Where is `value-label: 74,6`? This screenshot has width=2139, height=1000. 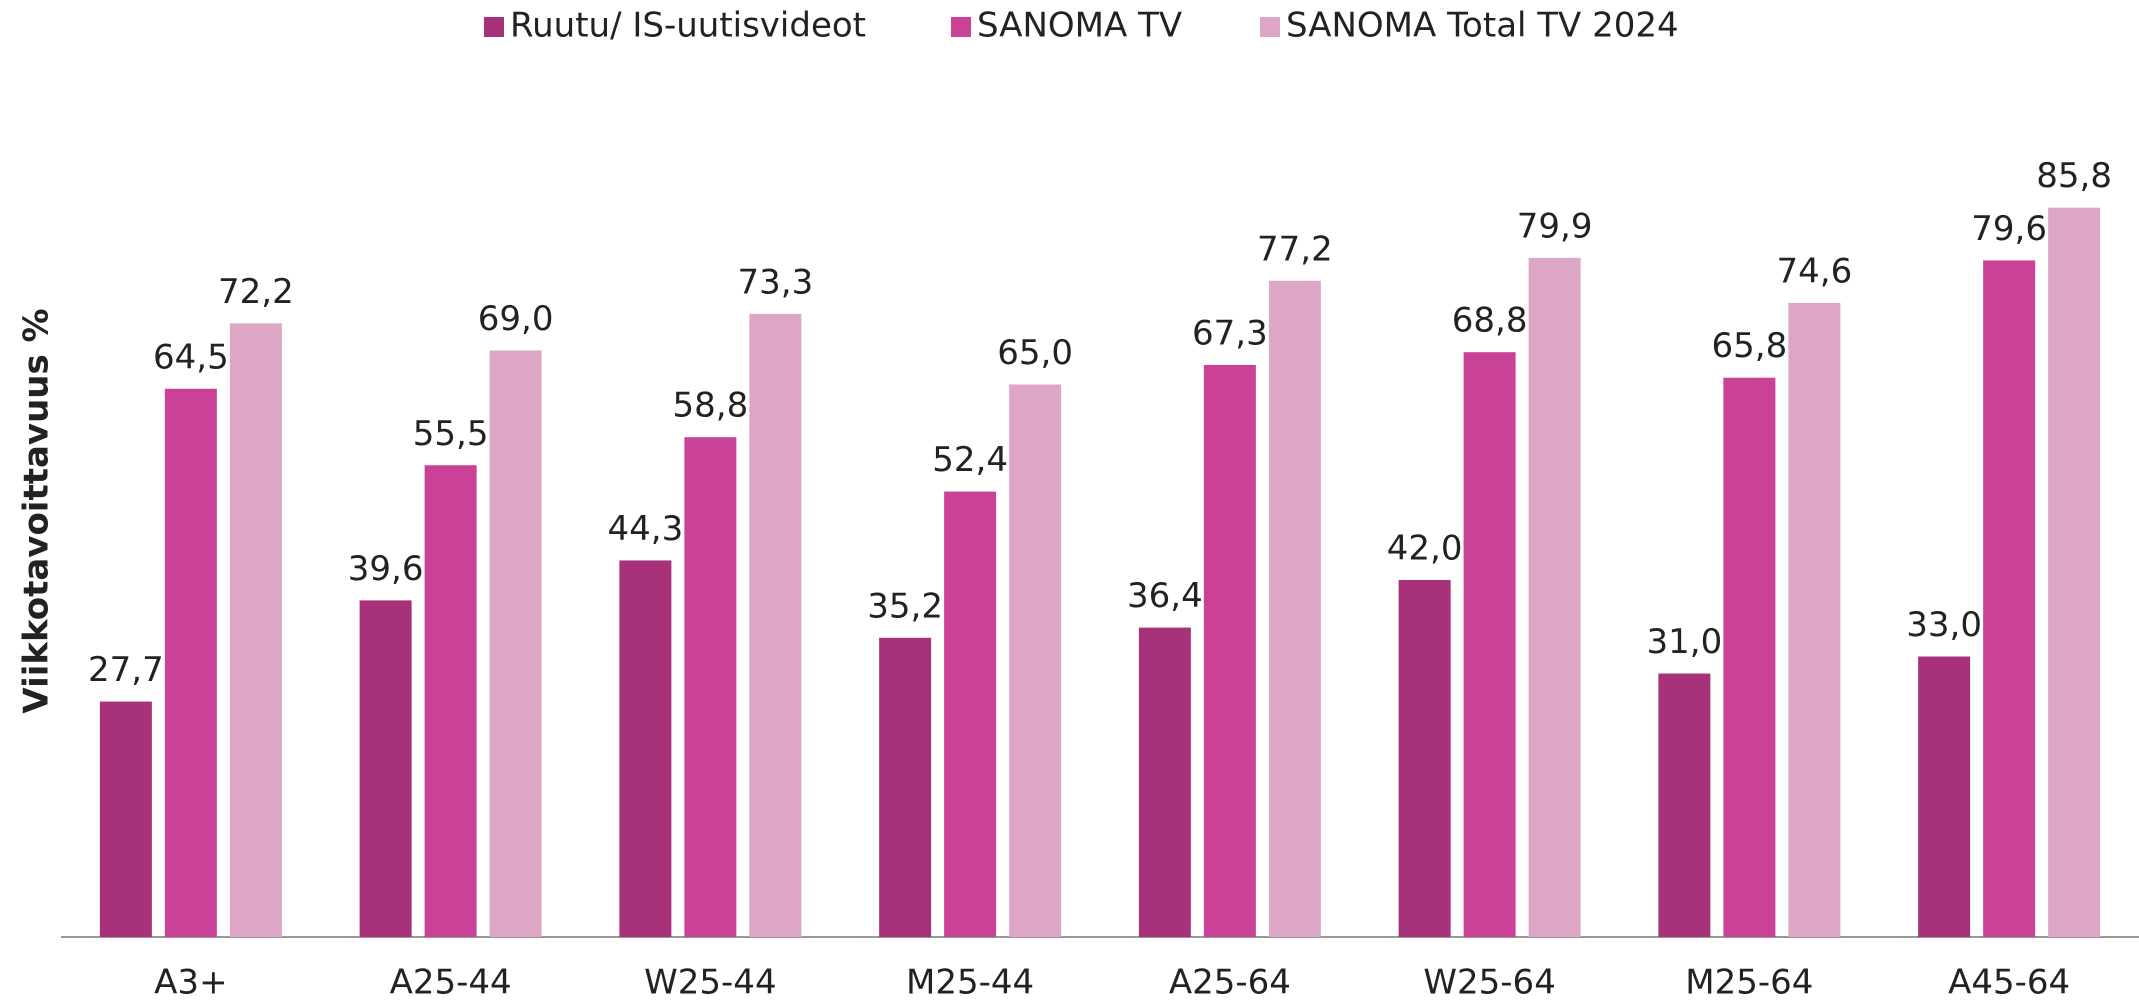
value-label: 74,6 is located at coordinates (1815, 271).